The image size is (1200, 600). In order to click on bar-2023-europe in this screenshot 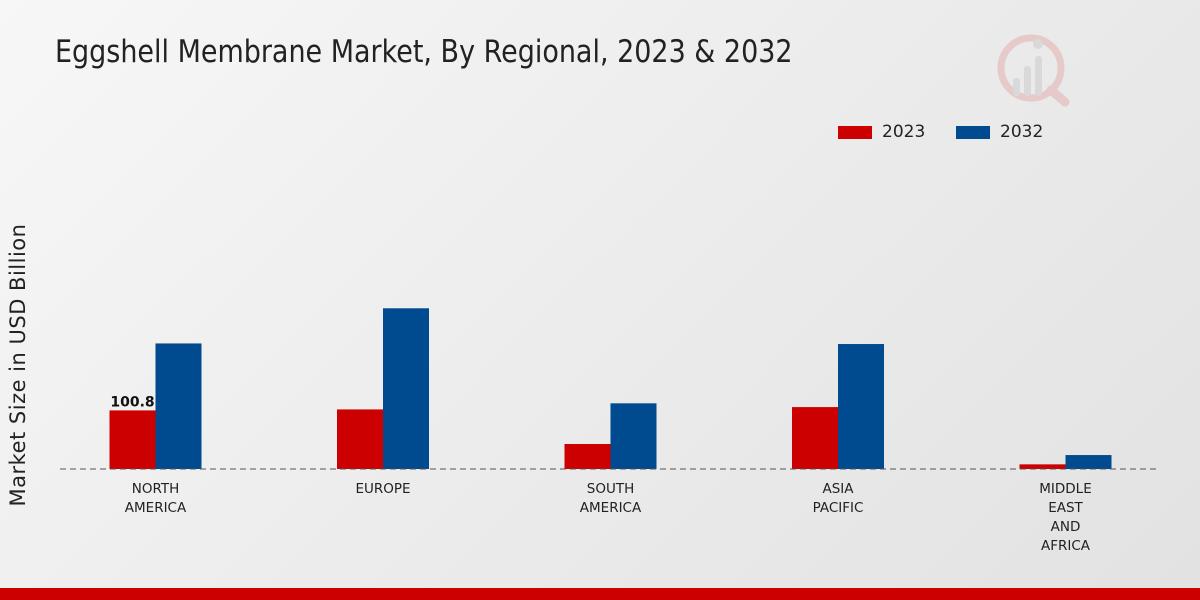, I will do `click(360, 439)`.